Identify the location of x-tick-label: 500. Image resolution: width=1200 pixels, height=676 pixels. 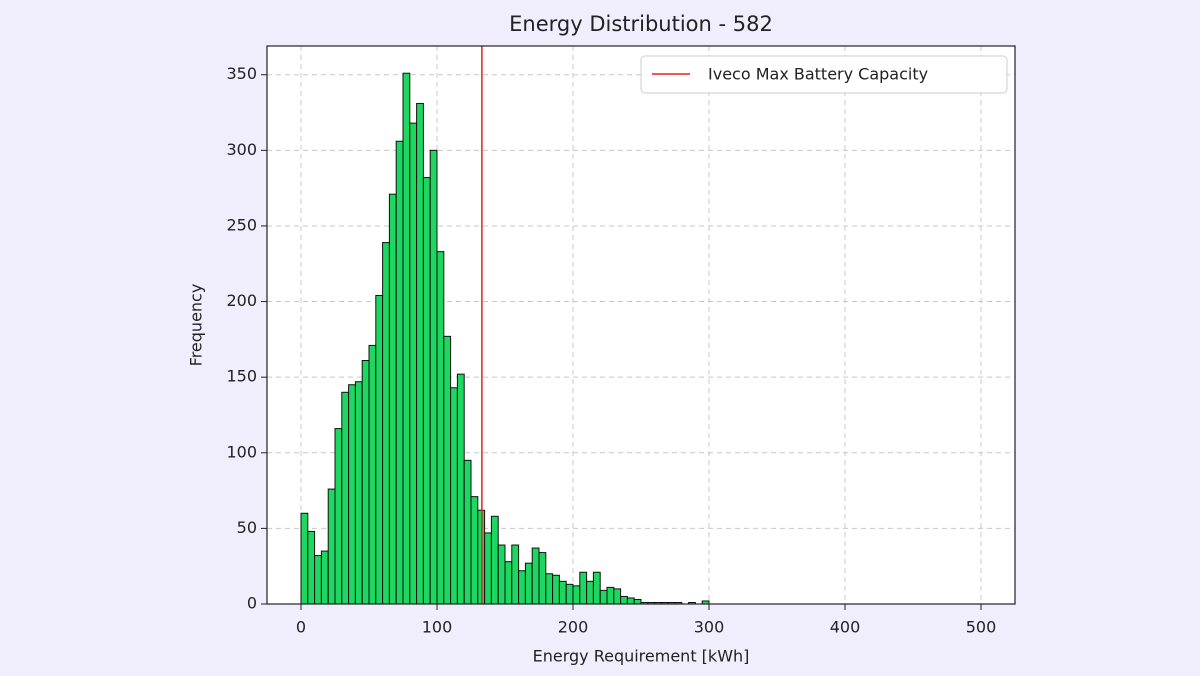
(981, 627).